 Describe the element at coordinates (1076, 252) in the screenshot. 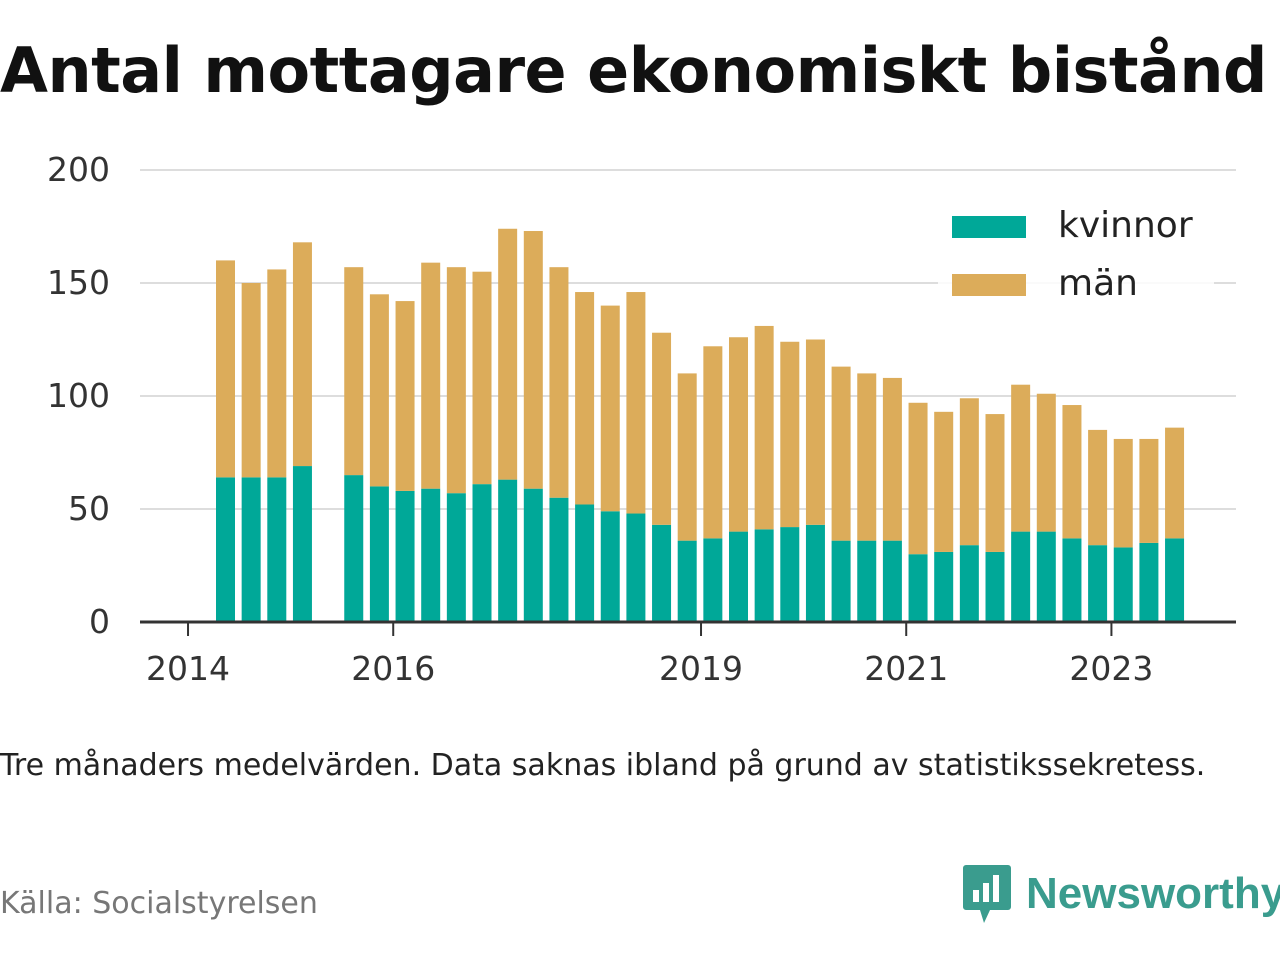

I see `legend: kvinnor män` at that location.